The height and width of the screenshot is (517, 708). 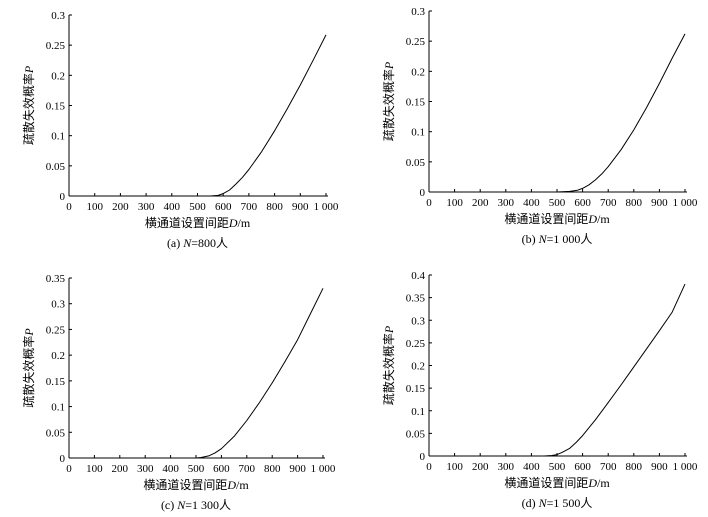 I want to click on panel-caption: (c) N=1 300人, so click(x=196, y=505).